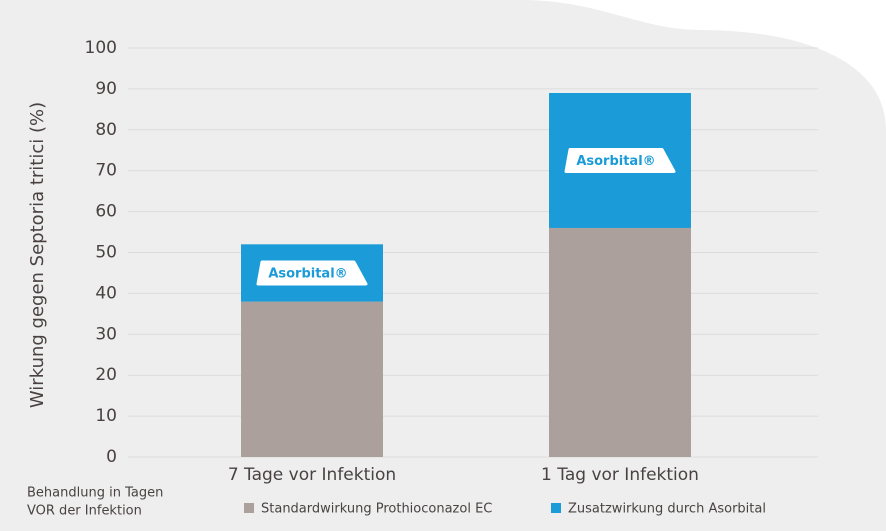 This screenshot has width=886, height=531. Describe the element at coordinates (106, 212) in the screenshot. I see `y-tick-label: 60` at that location.